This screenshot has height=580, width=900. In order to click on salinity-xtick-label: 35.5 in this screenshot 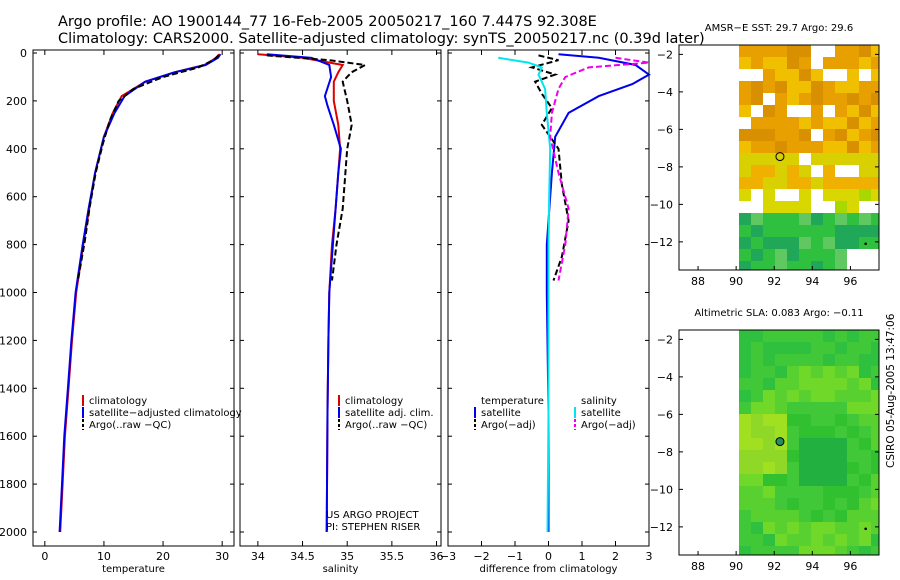, I will do `click(392, 556)`.